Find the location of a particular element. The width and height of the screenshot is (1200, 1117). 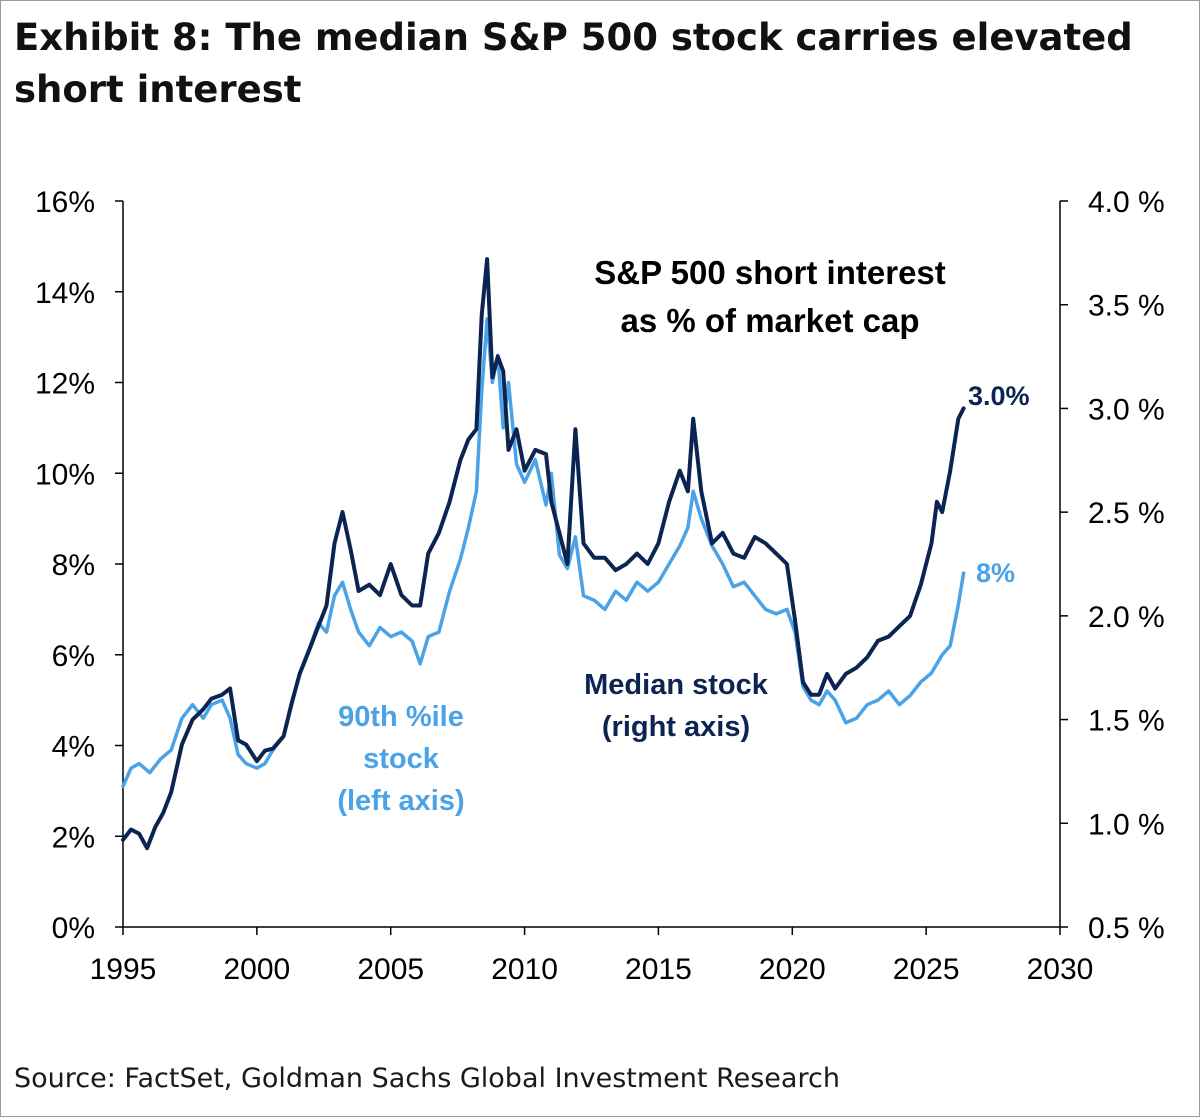

left-tick-label: 6% is located at coordinates (73, 656).